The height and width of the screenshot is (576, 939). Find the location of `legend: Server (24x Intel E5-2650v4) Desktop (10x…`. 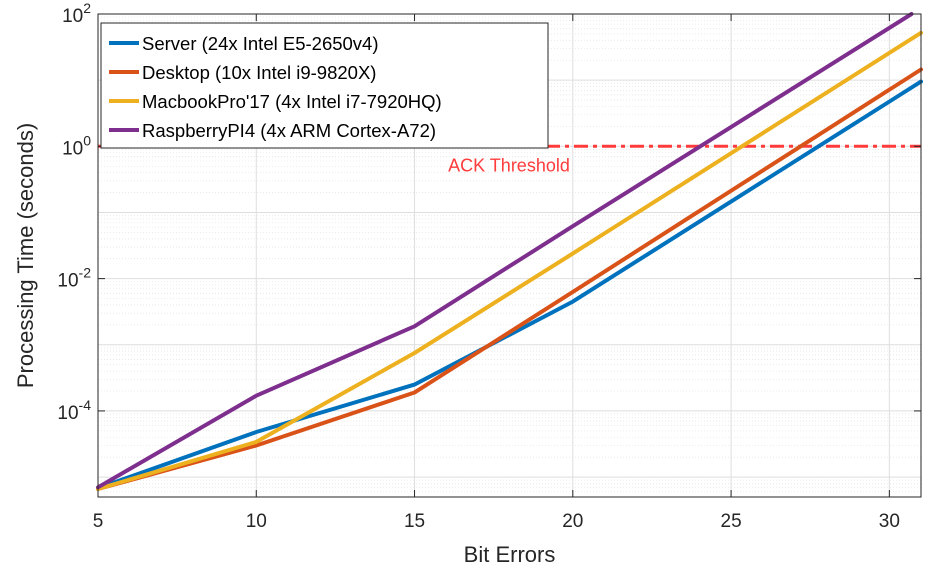

legend: Server (24x Intel E5-2650v4) Desktop (10x… is located at coordinates (324, 85).